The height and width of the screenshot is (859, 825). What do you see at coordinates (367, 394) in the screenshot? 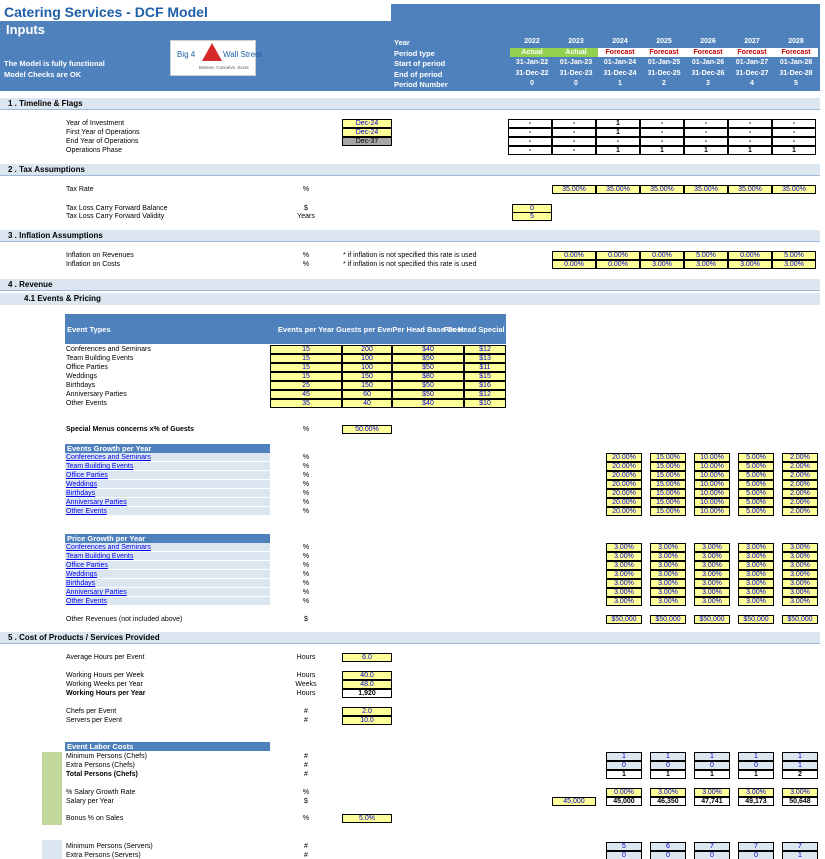
I see `guests-per-event-input: 60` at bounding box center [367, 394].